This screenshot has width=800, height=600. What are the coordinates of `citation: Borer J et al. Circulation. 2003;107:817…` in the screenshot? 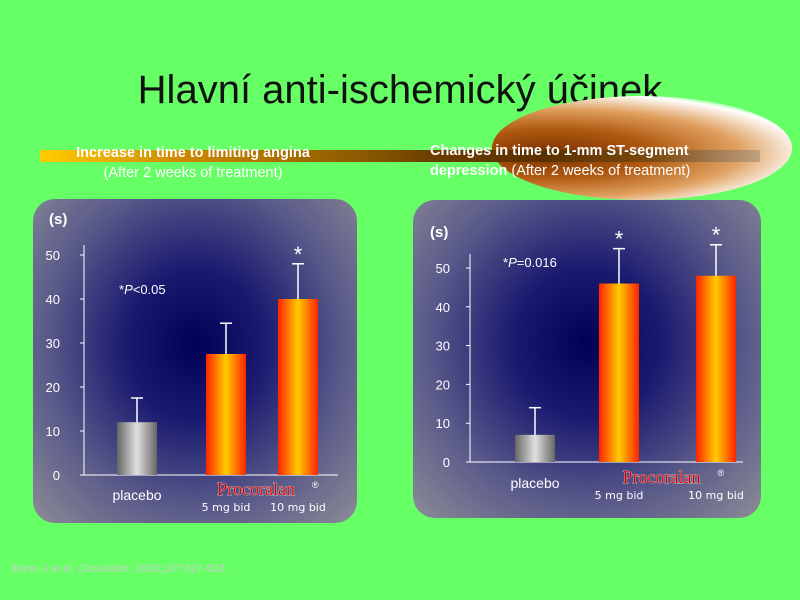 It's located at (120, 569).